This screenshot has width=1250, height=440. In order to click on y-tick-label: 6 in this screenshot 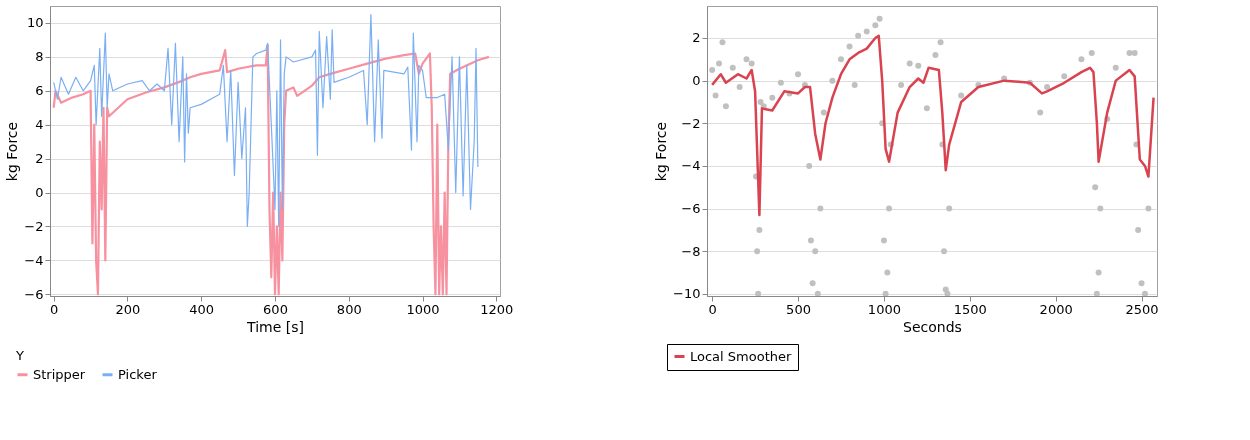, I will do `click(39, 91)`.